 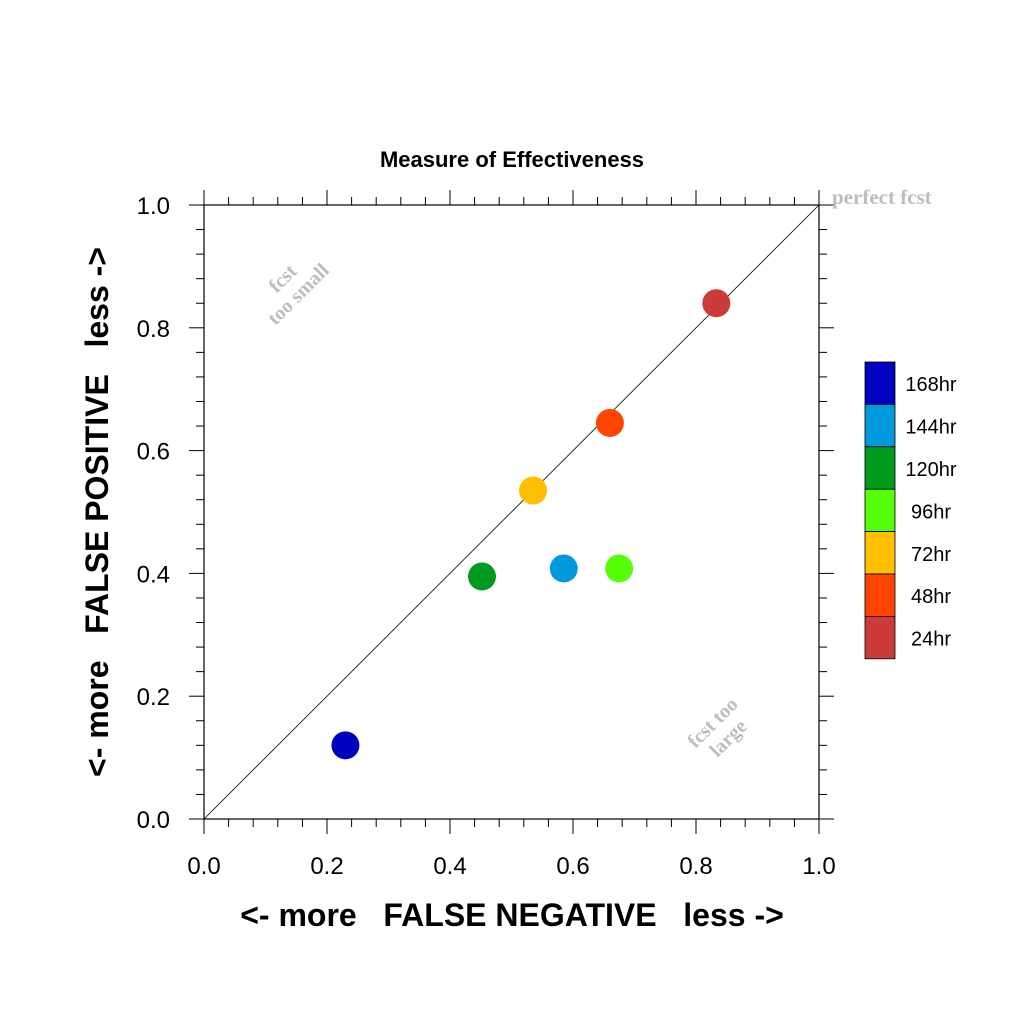 What do you see at coordinates (910, 510) in the screenshot?
I see `legend: 168hr 144hr 120hr 96hr 72hr 48hr 24hr` at bounding box center [910, 510].